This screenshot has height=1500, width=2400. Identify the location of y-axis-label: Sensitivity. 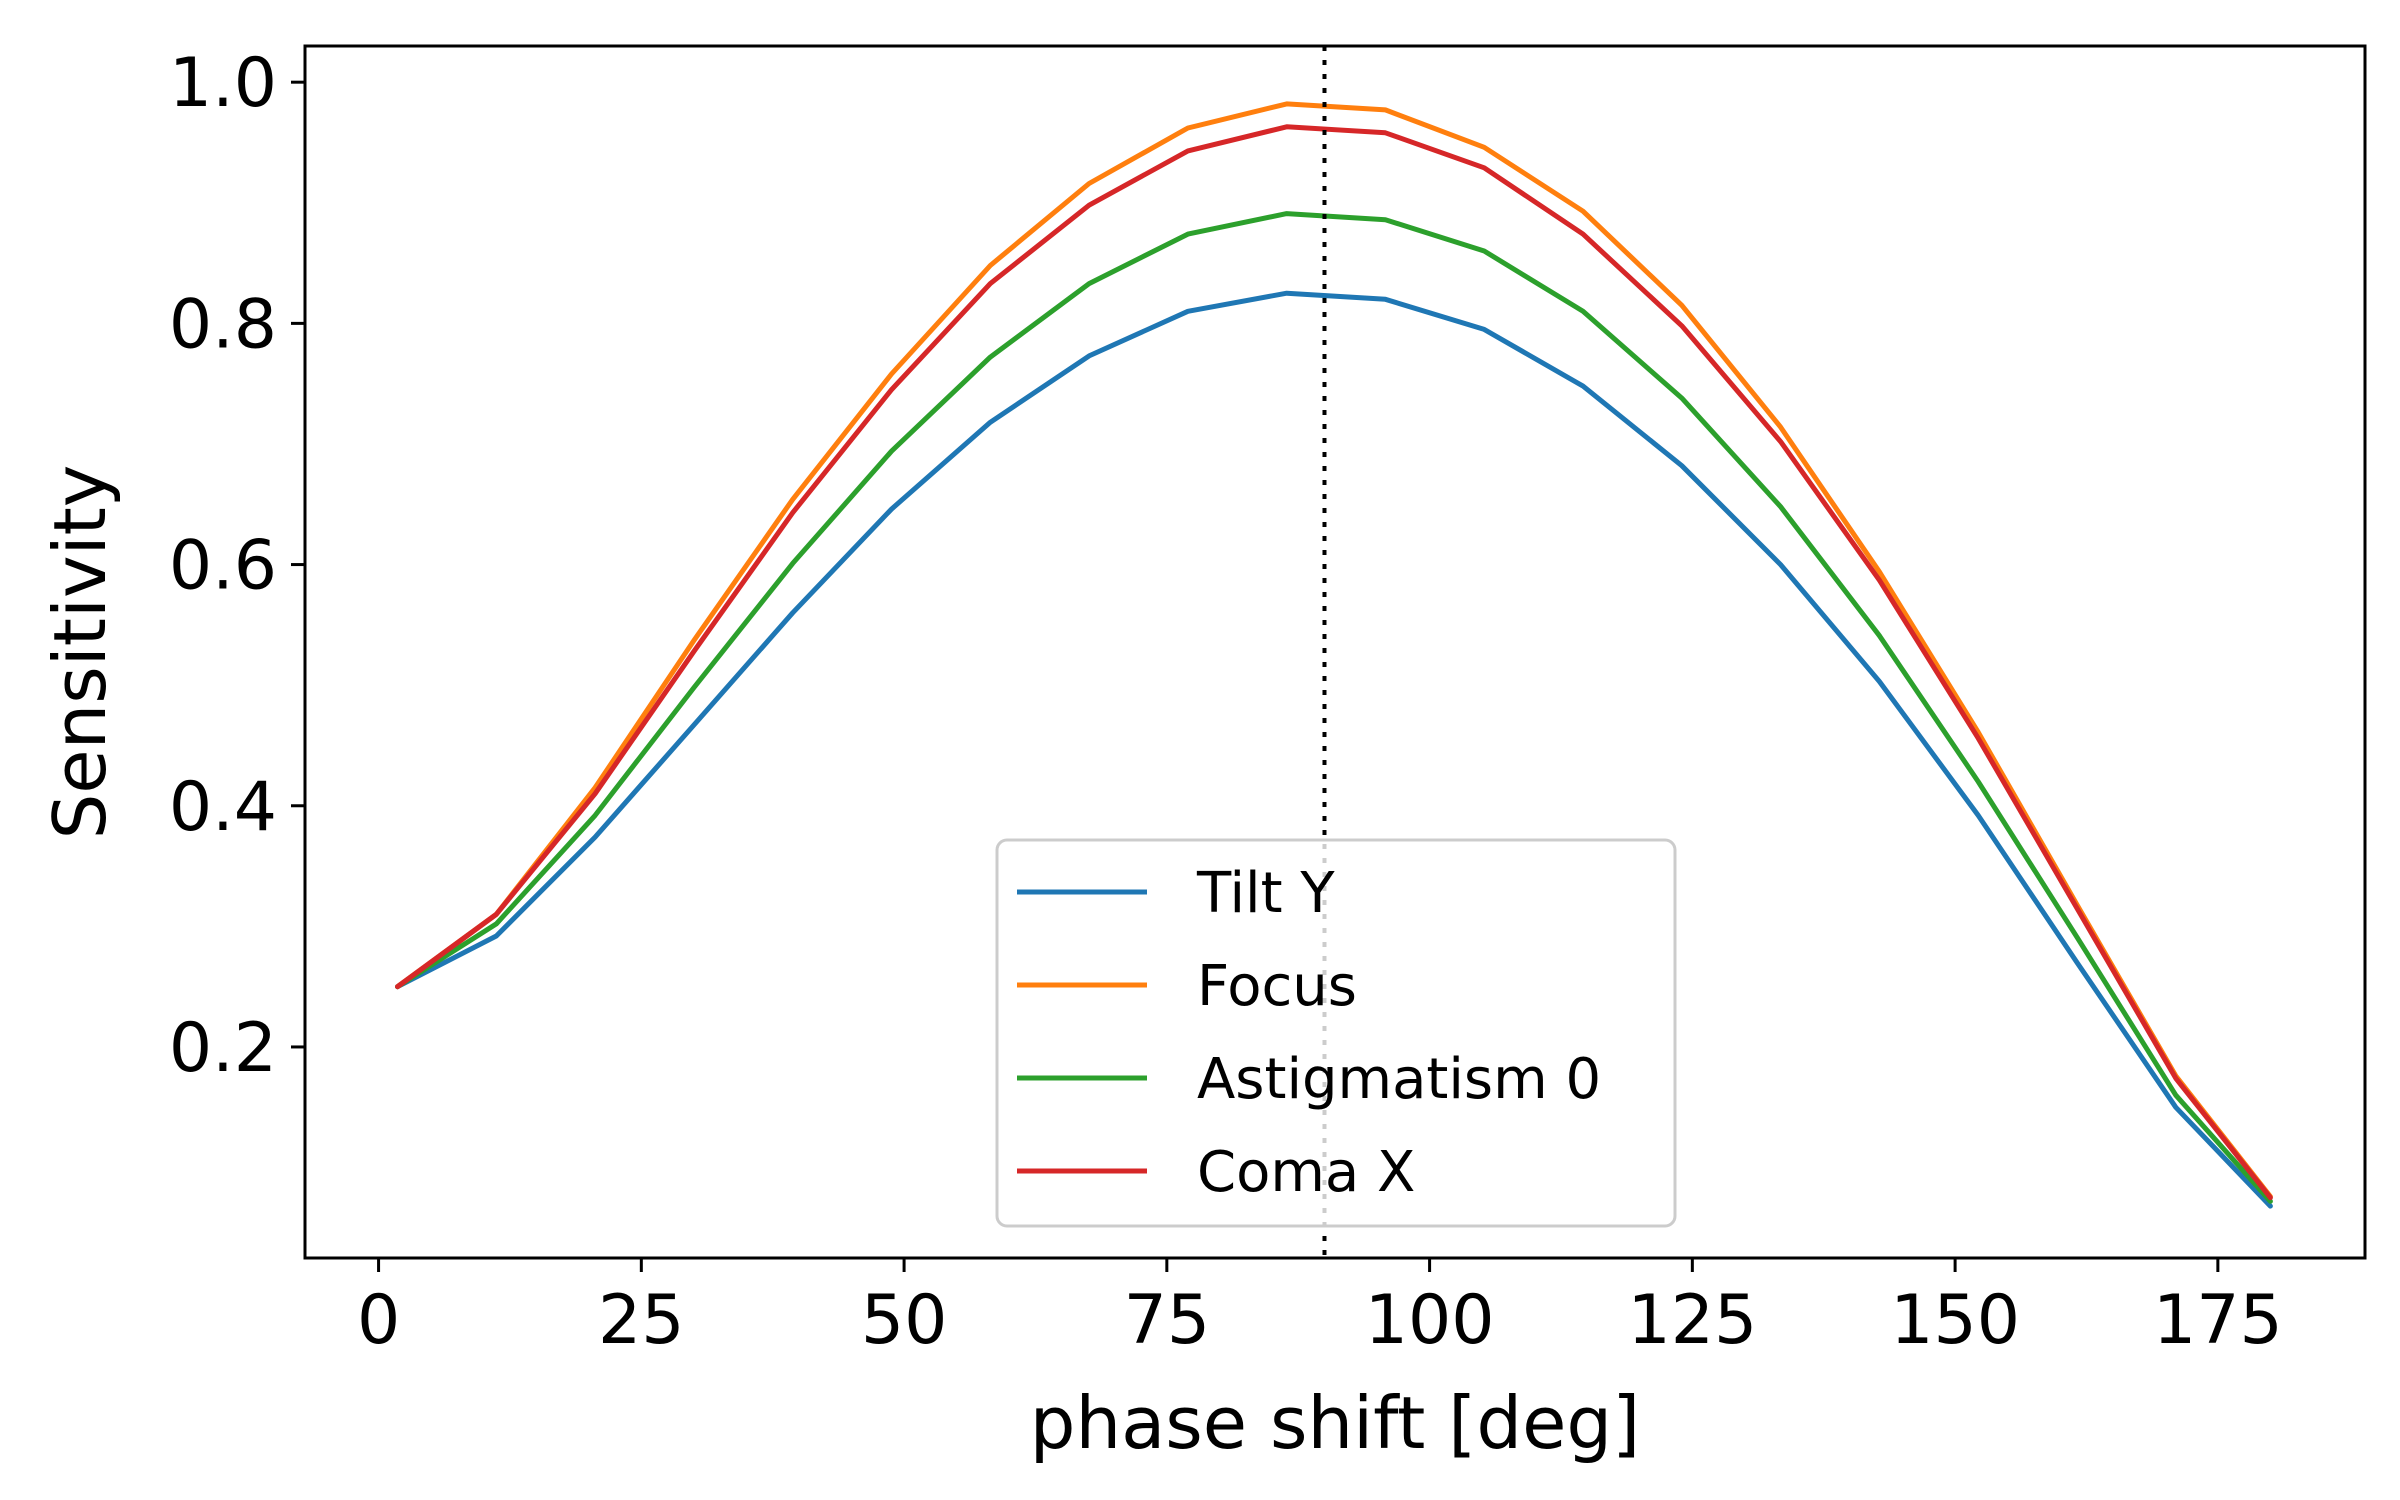
(80, 652).